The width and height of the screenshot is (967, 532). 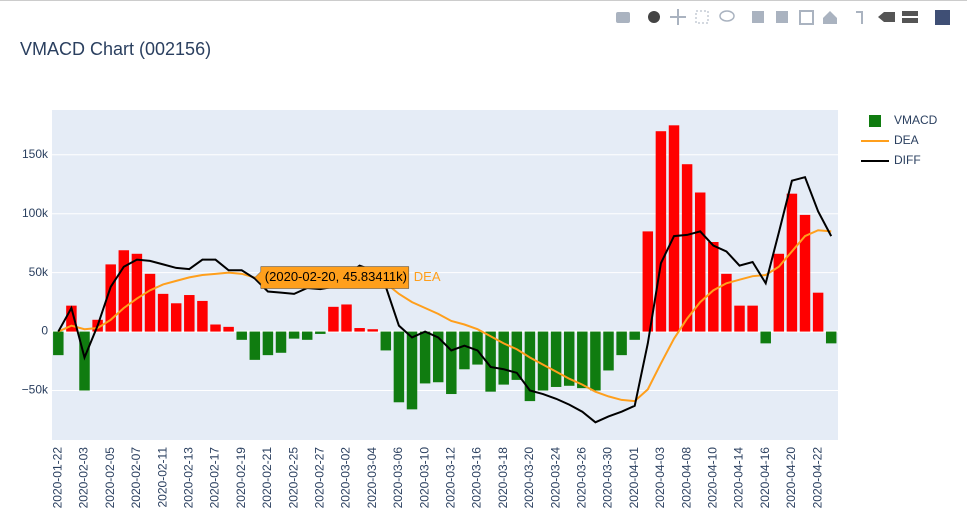 I want to click on x-tick-label: 2020-03-04, so click(x=372, y=478).